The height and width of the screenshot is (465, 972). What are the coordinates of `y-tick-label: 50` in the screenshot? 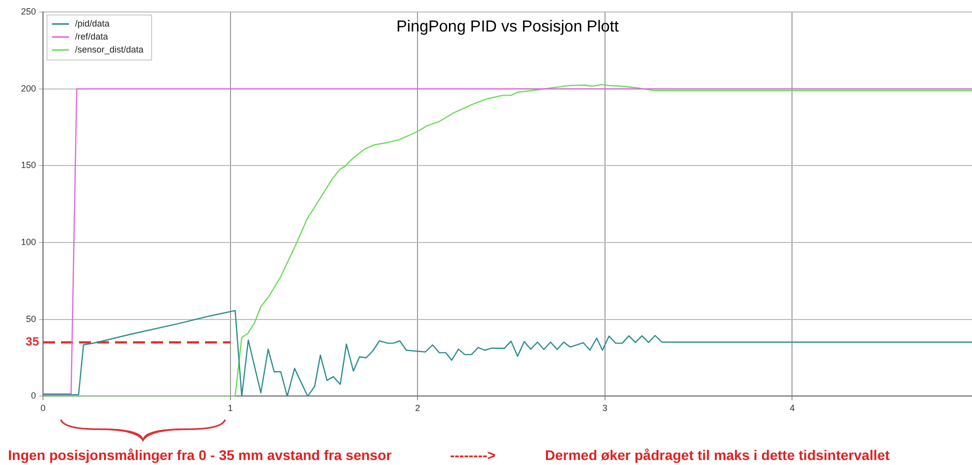 It's located at (31, 319).